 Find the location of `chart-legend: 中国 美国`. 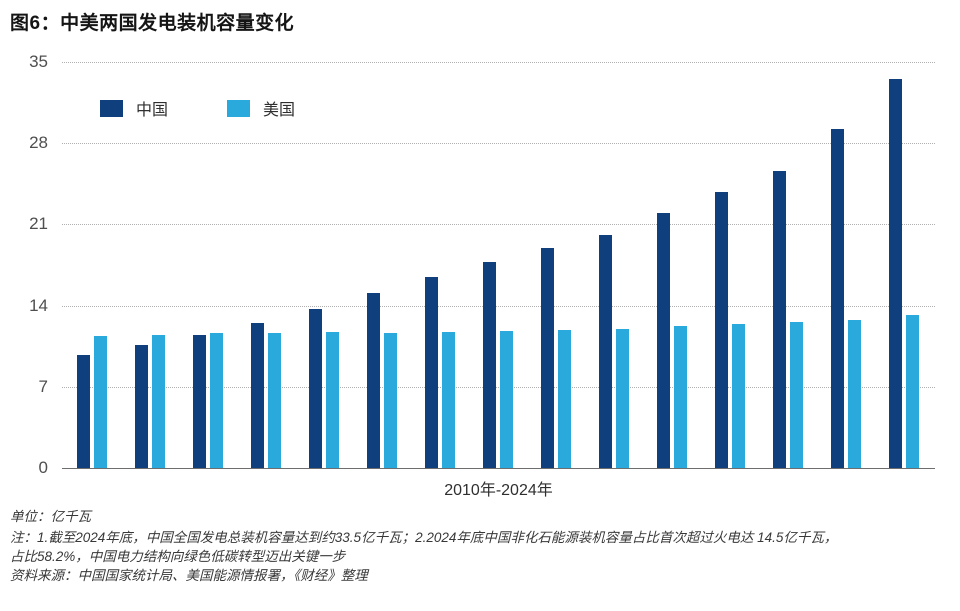

chart-legend: 中国 美国 is located at coordinates (220, 108).